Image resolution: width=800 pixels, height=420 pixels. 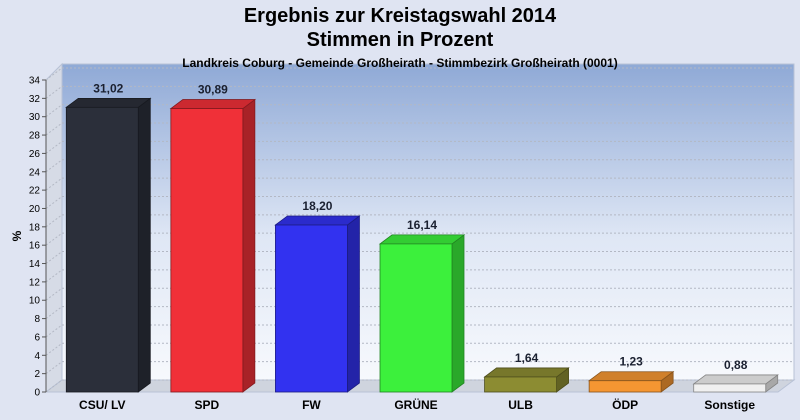 I want to click on y-tick-label: 8, so click(x=37, y=319).